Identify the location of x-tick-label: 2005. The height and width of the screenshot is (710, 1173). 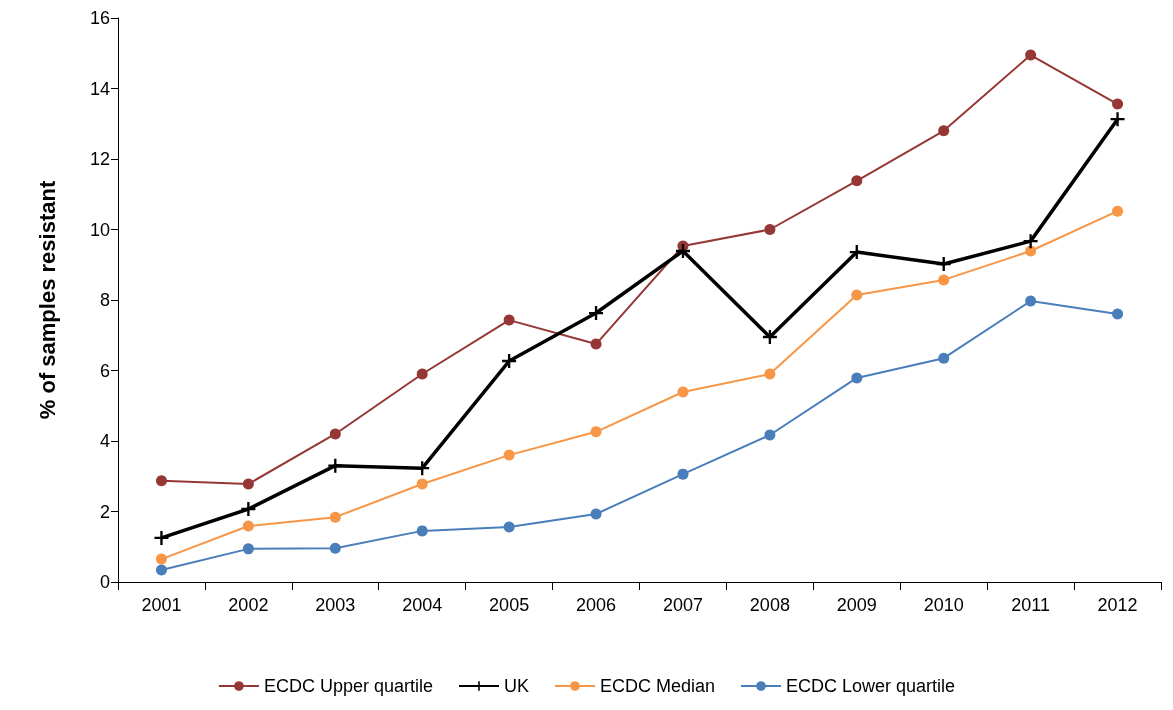
(509, 605).